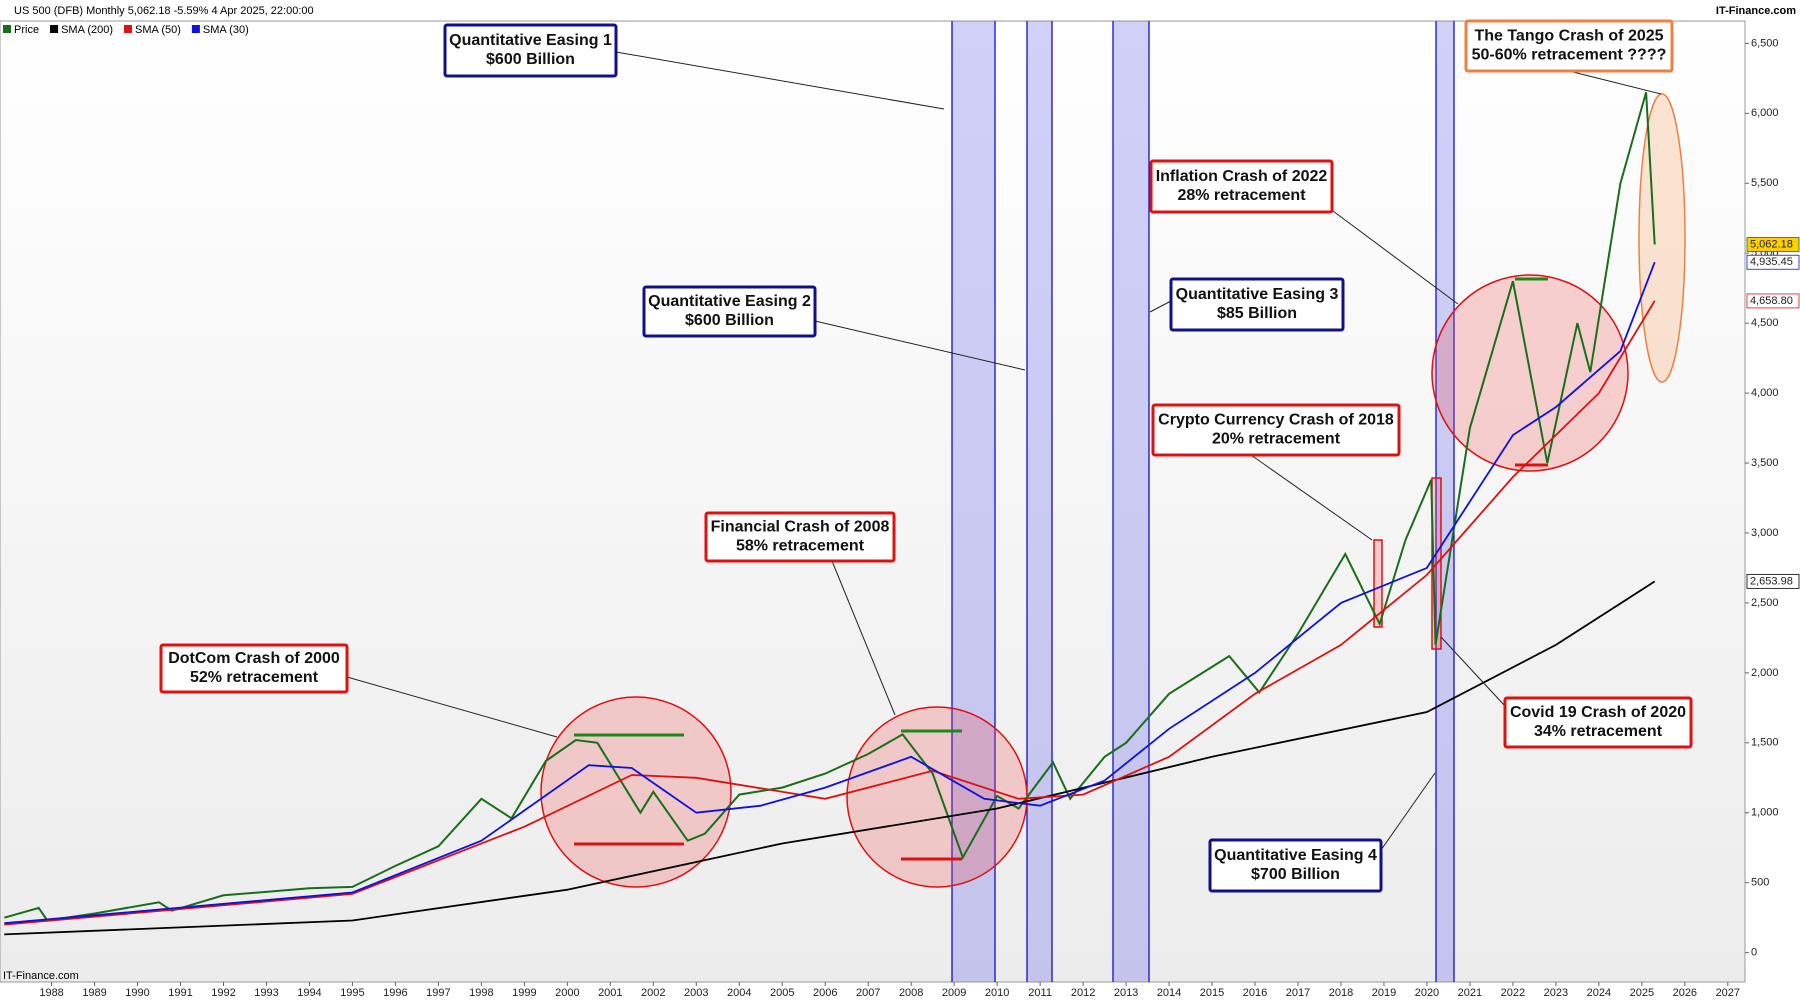 This screenshot has height=1000, width=1800. I want to click on y-tick-label: 3,500, so click(1765, 463).